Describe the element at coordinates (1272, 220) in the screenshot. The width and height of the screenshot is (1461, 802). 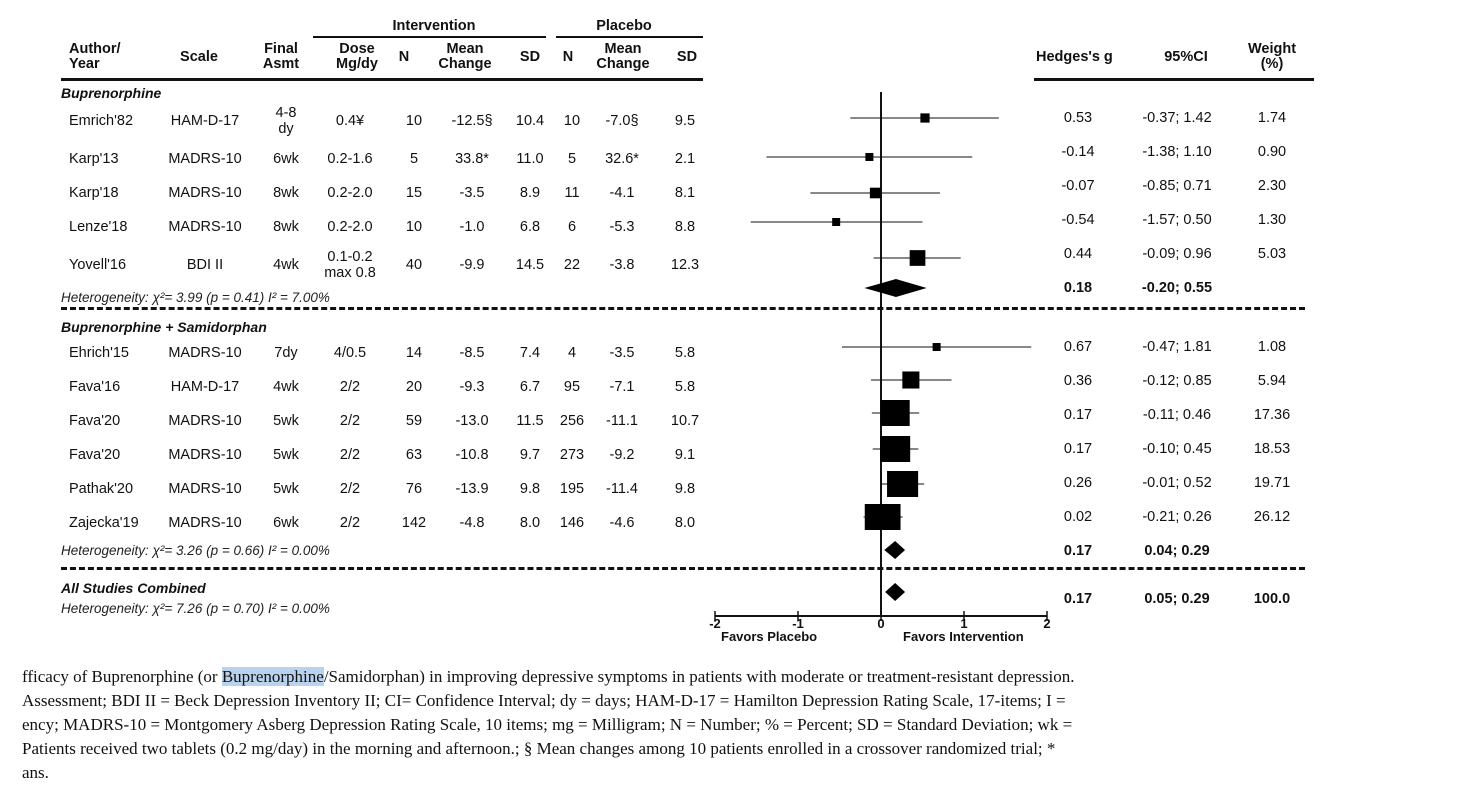
I see `study-weight: 1.30` at that location.